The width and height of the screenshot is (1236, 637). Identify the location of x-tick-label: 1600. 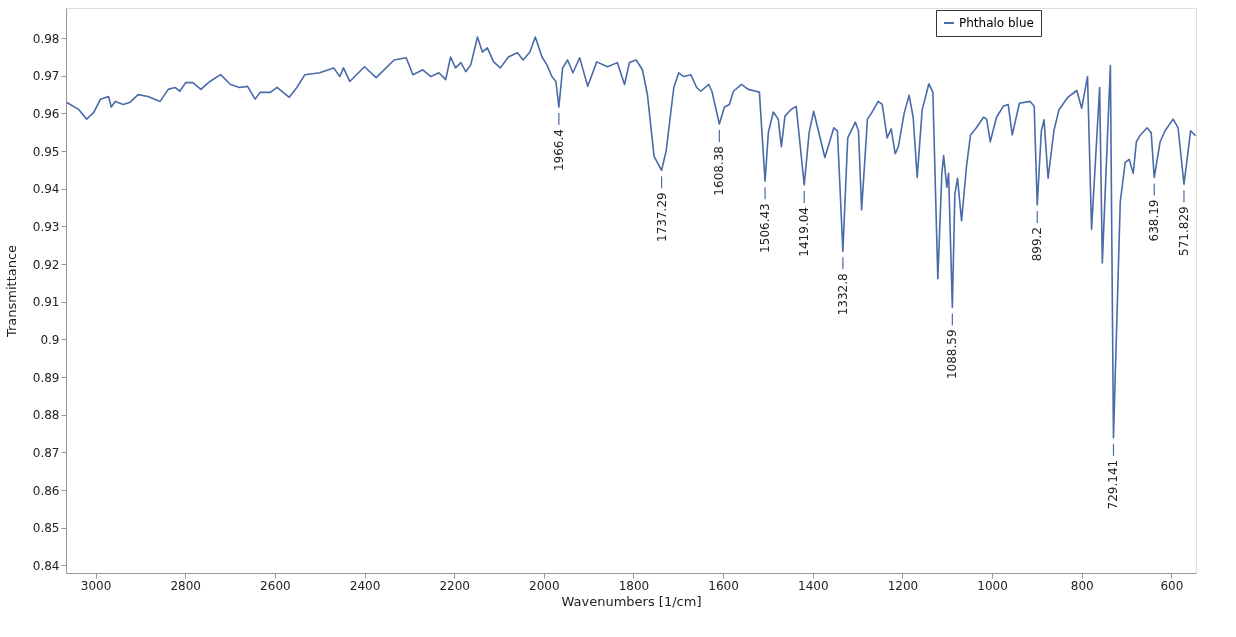
(723, 585).